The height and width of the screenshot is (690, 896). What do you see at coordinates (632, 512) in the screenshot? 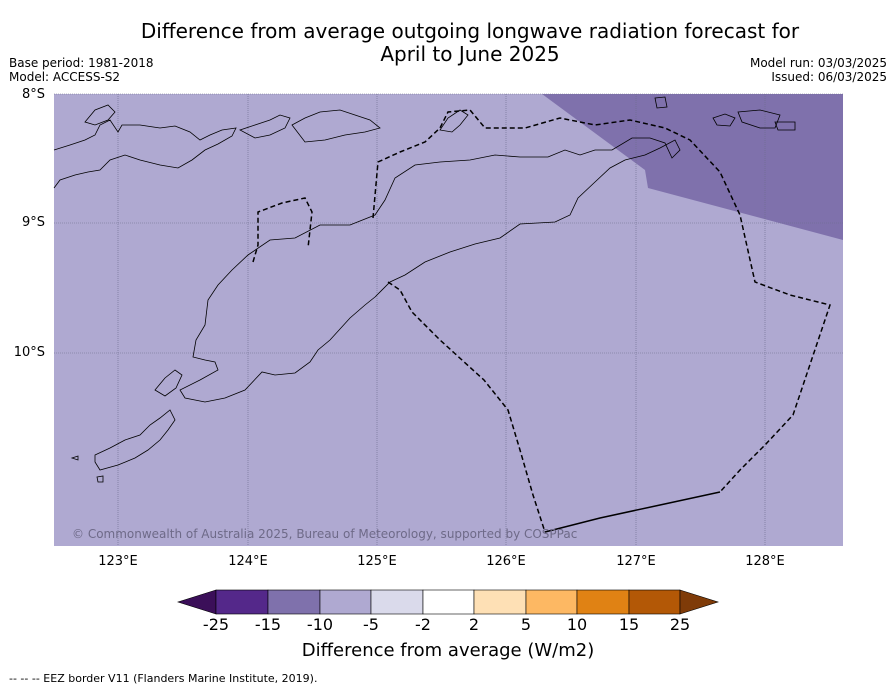
I see `eez-southeast-solid` at bounding box center [632, 512].